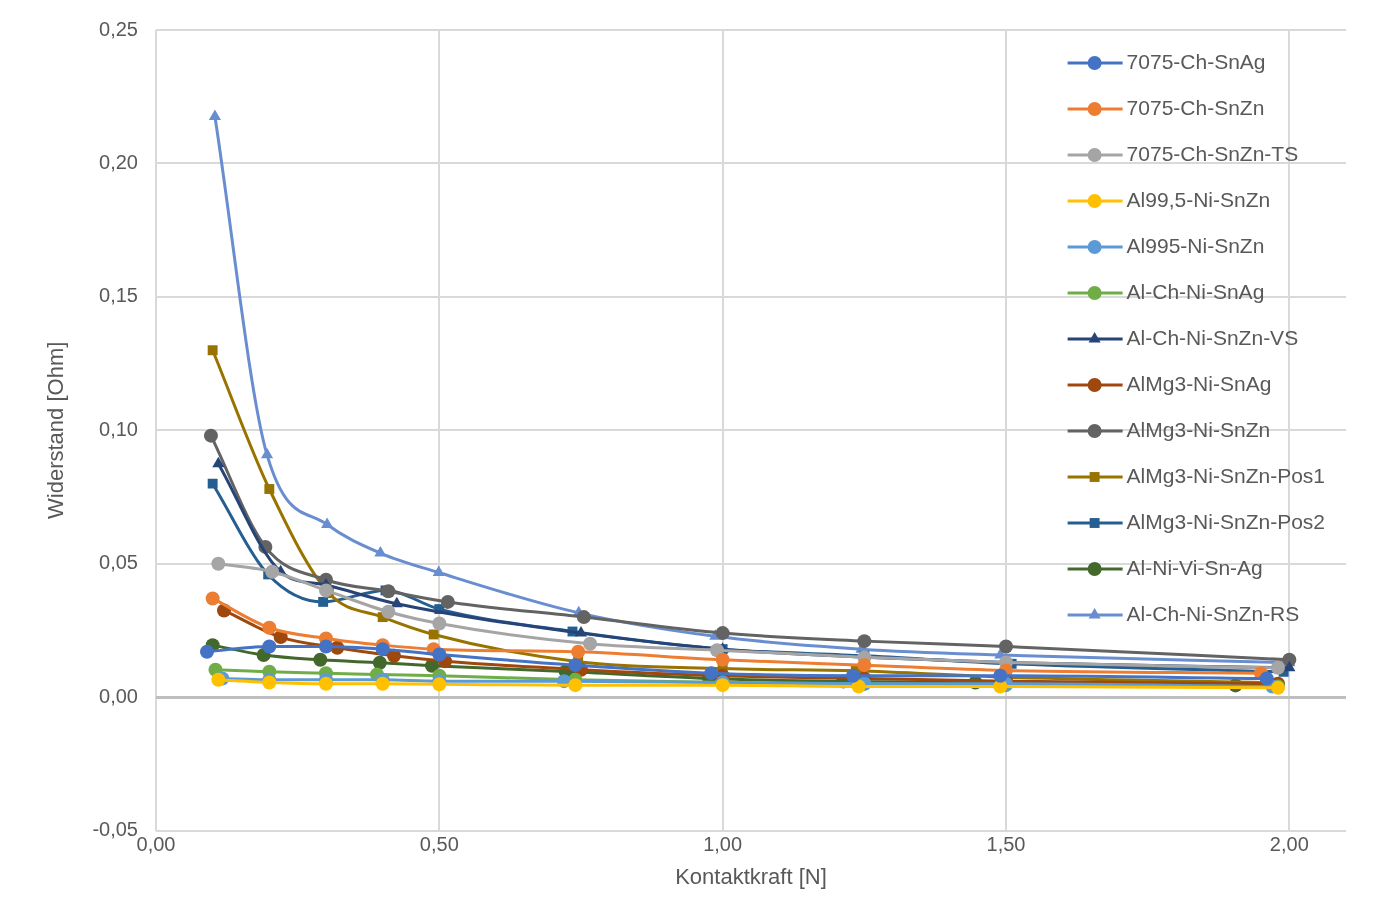 The width and height of the screenshot is (1388, 915). What do you see at coordinates (1006, 844) in the screenshot?
I see `x-tick-label: 1,50` at bounding box center [1006, 844].